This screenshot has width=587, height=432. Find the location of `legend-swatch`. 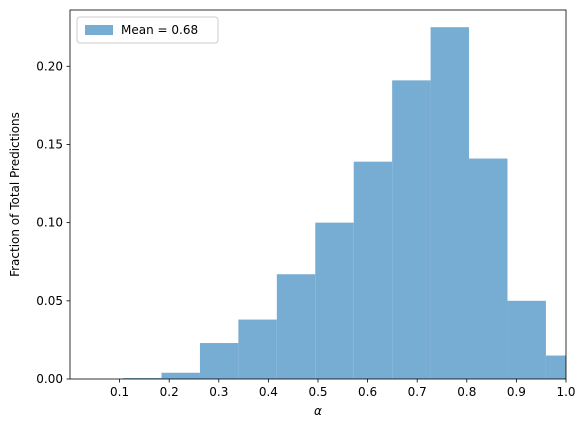

legend-swatch is located at coordinates (99, 30).